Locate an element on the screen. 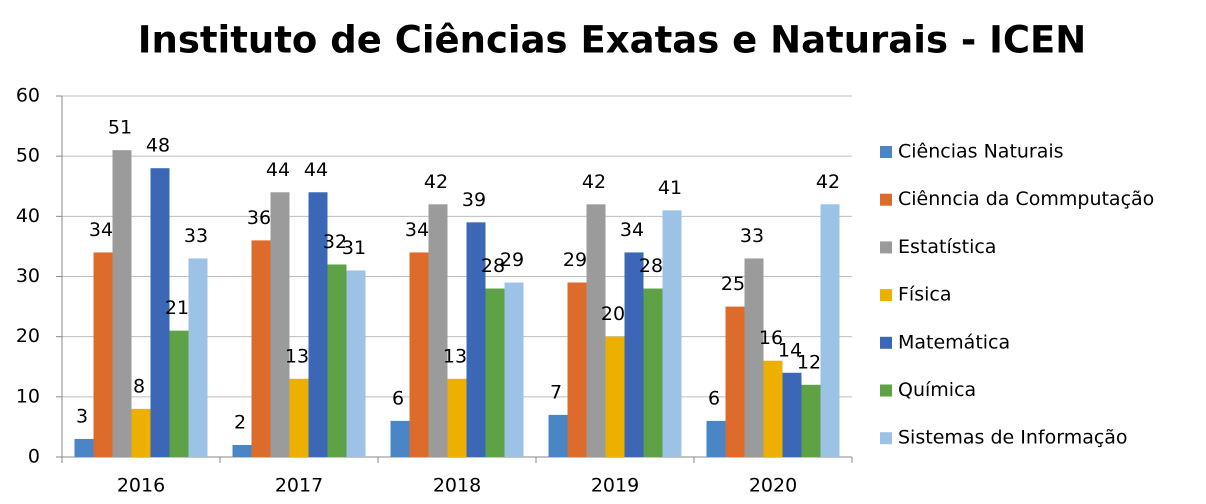 Image resolution: width=1206 pixels, height=504 pixels. data-label: 3 is located at coordinates (82, 416).